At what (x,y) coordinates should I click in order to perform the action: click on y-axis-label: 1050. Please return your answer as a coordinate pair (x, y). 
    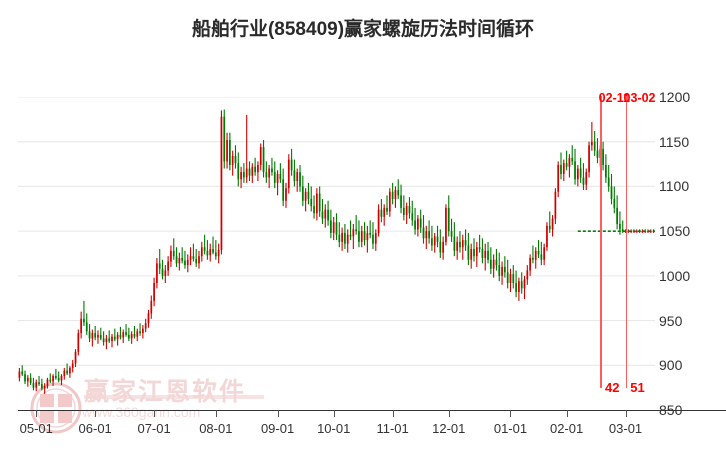
    Looking at the image, I should click on (675, 231).